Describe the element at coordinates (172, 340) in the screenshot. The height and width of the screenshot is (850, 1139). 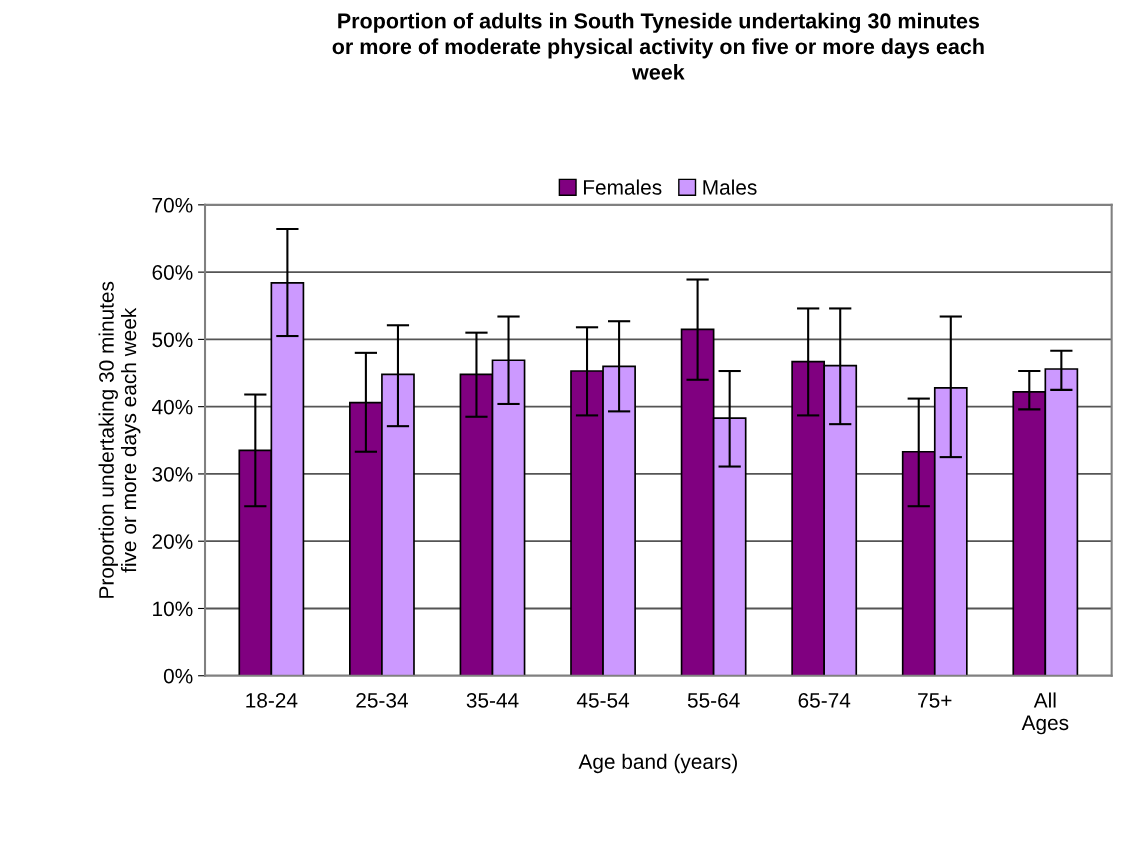
I see `y-tick-label: 50%` at that location.